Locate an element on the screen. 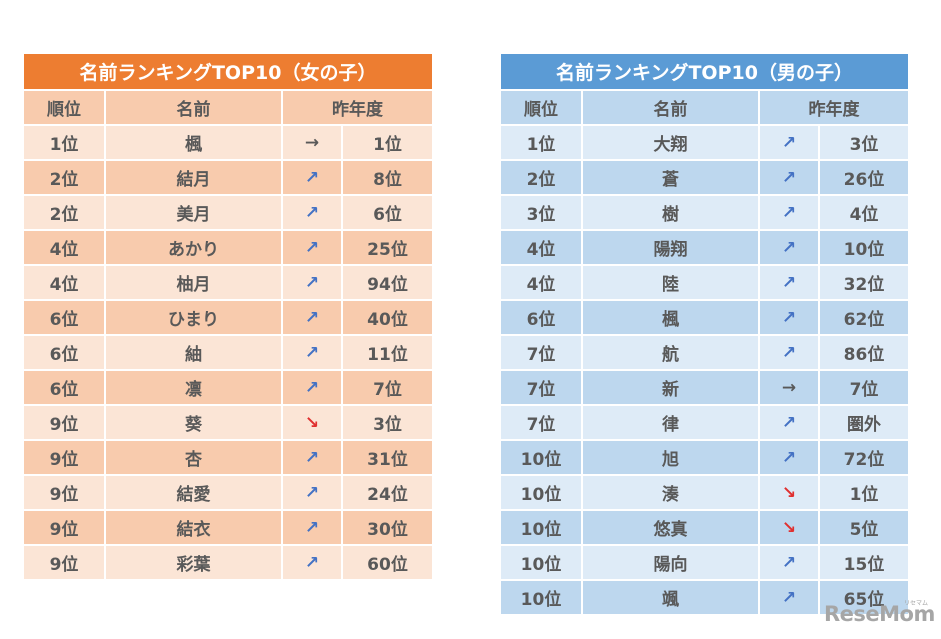 The width and height of the screenshot is (941, 639). name-cell: 樹 is located at coordinates (671, 213).